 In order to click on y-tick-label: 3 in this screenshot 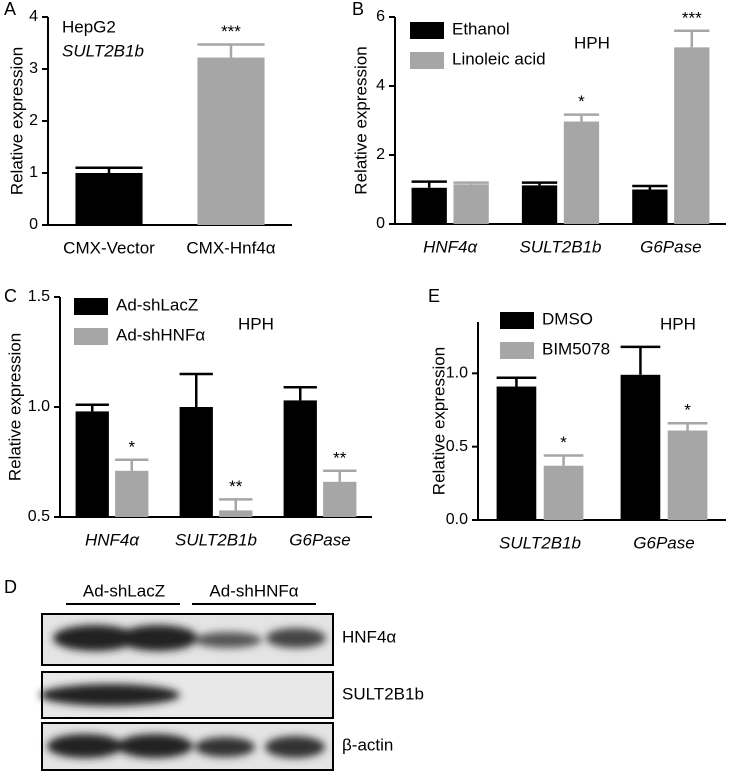, I will do `click(33, 68)`.